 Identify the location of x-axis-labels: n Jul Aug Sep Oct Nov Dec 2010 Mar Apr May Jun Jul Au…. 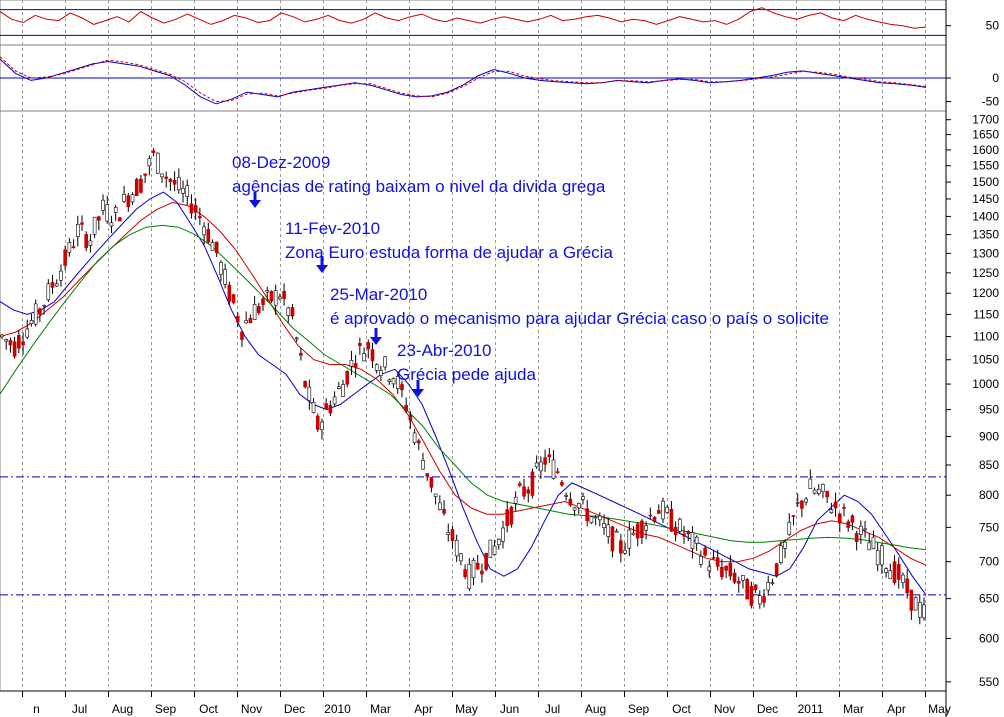
(486, 703).